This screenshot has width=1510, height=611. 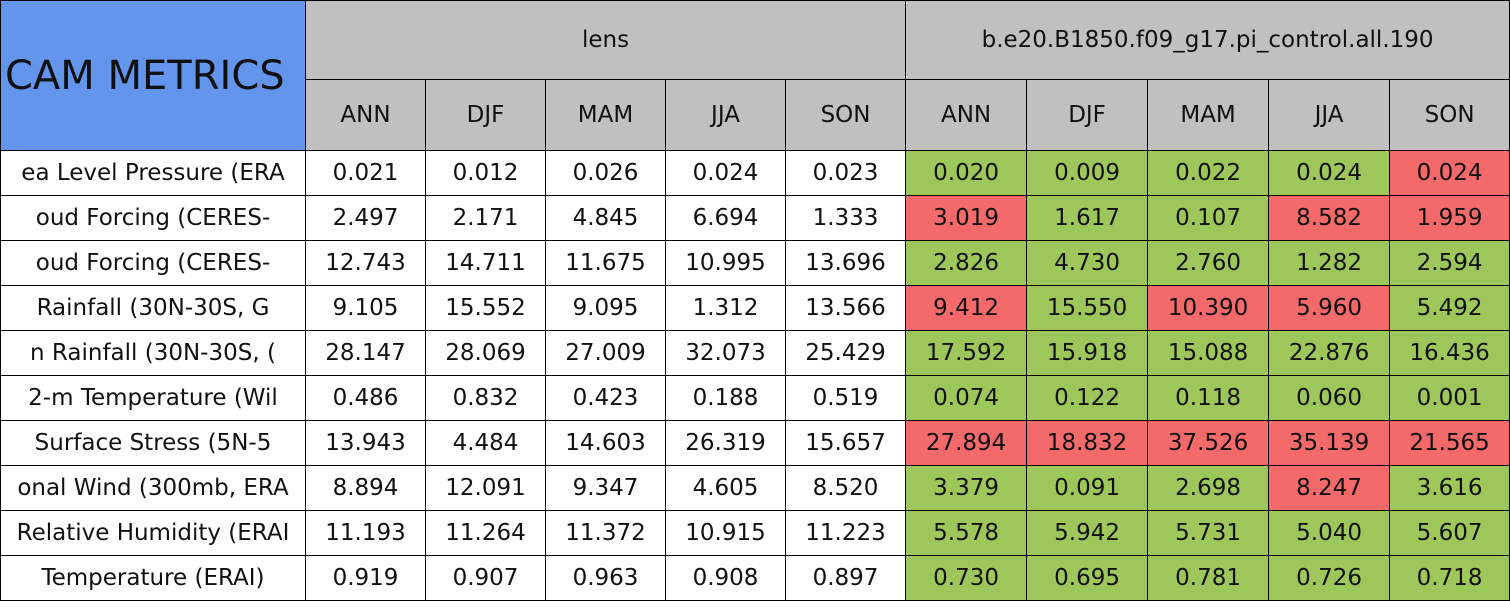 I want to click on test-cell: 15.088, so click(x=1208, y=353).